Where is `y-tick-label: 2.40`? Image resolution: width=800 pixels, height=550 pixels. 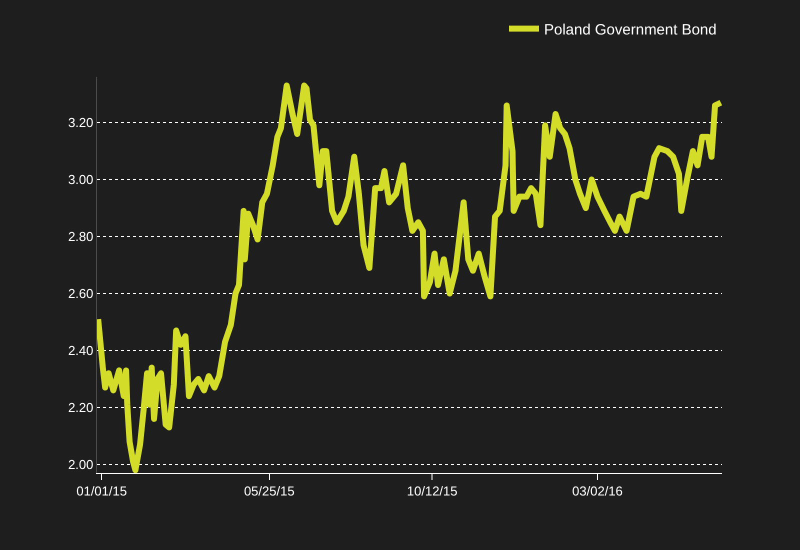
y-tick-label: 2.40 is located at coordinates (81, 350).